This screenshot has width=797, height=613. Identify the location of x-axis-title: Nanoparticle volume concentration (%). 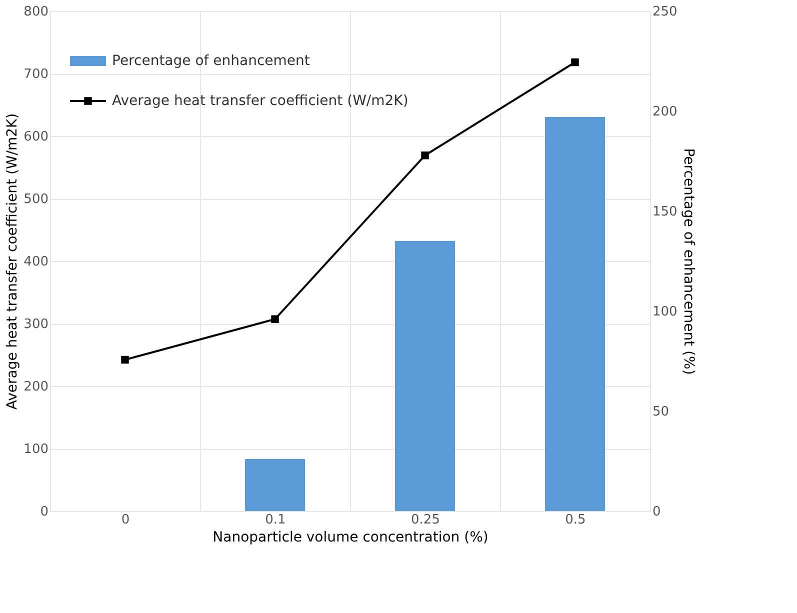
(350, 538).